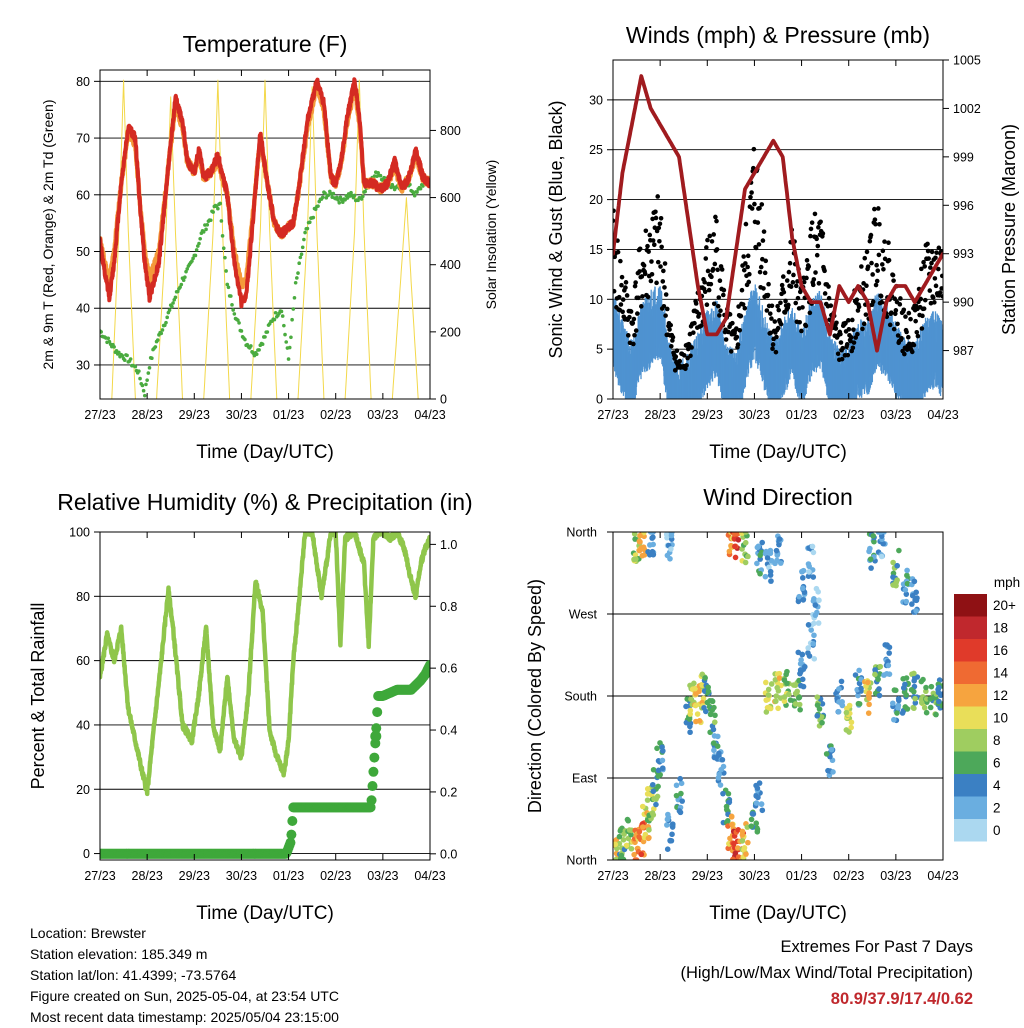 The height and width of the screenshot is (1028, 1024). I want to click on y-axis-label: Direction (Colored By Speed), so click(535, 696).